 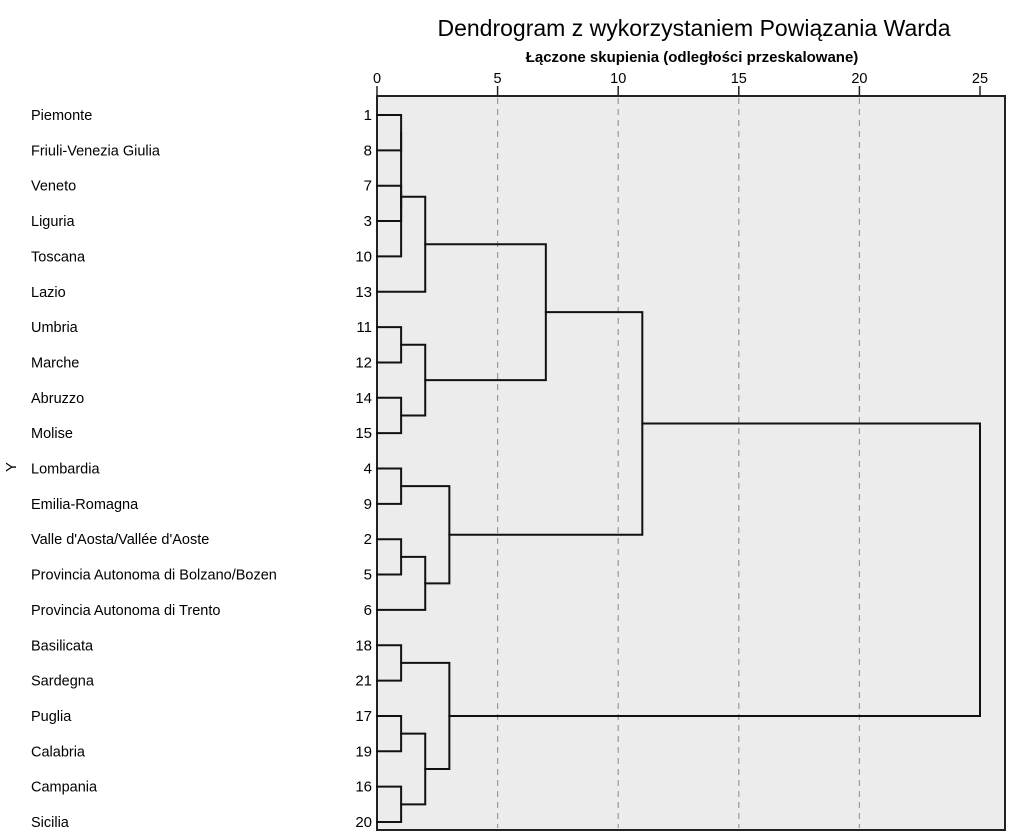 I want to click on leaf-label: Valle d'Aosta/Vallée d'Aoste, so click(x=120, y=540).